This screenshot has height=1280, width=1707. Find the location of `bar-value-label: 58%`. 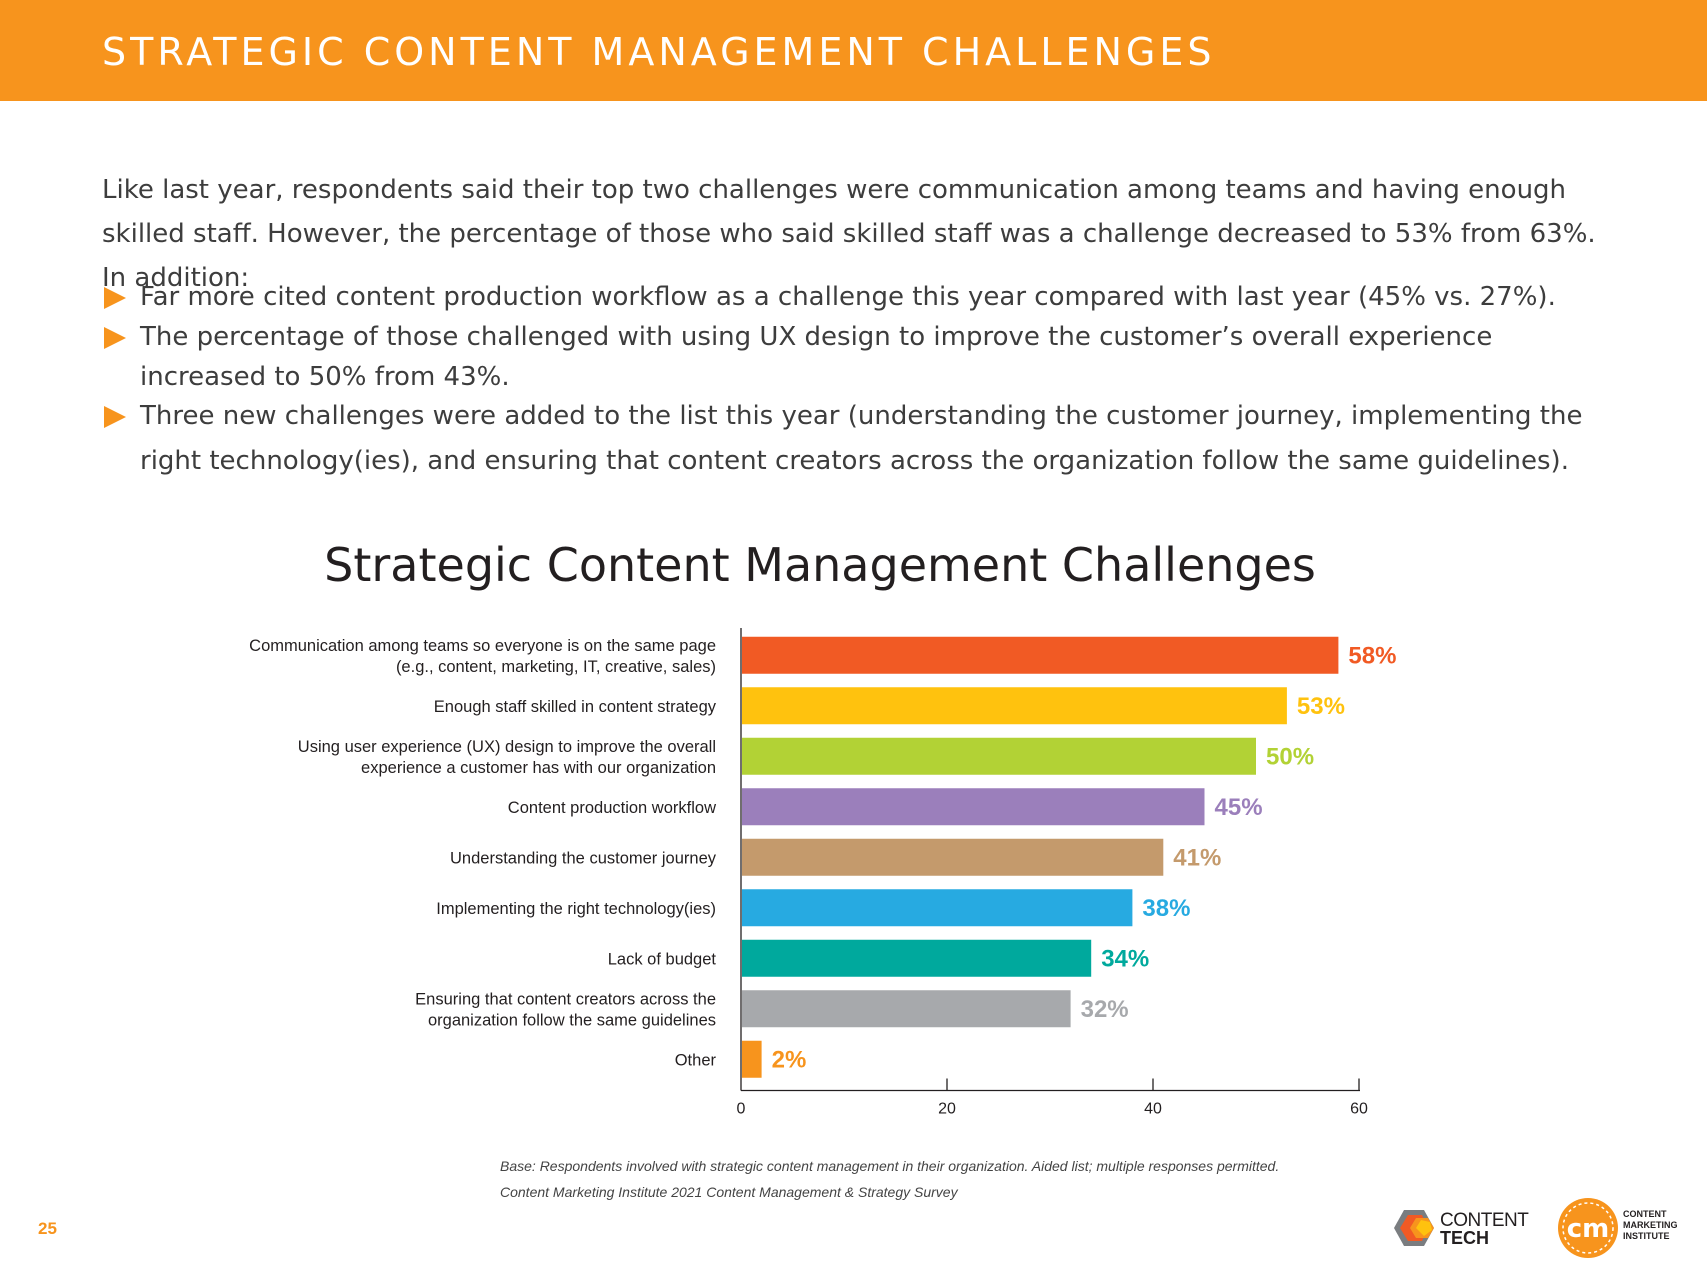

bar-value-label: 58% is located at coordinates (1372, 655).